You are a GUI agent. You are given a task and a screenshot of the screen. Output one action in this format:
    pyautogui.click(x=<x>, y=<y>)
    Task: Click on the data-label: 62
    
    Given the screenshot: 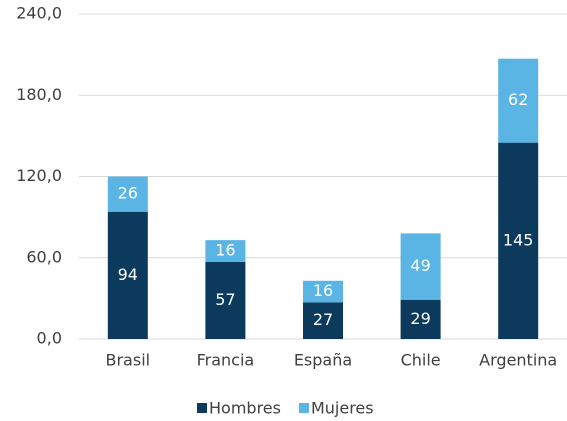 What is the action you would take?
    pyautogui.click(x=518, y=99)
    